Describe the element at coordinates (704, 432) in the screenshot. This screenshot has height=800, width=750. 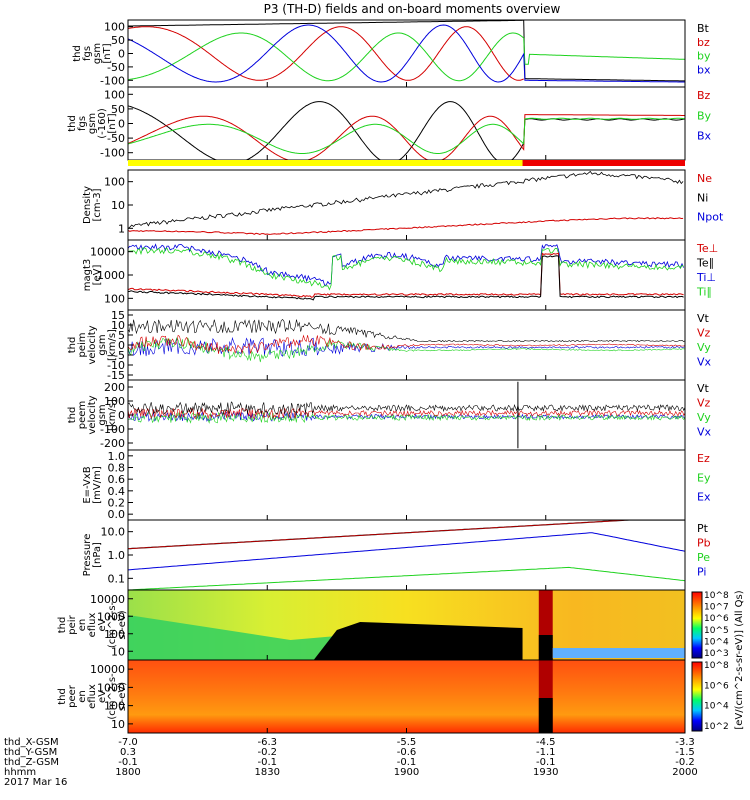
I see `legend-Vx: Vx` at that location.